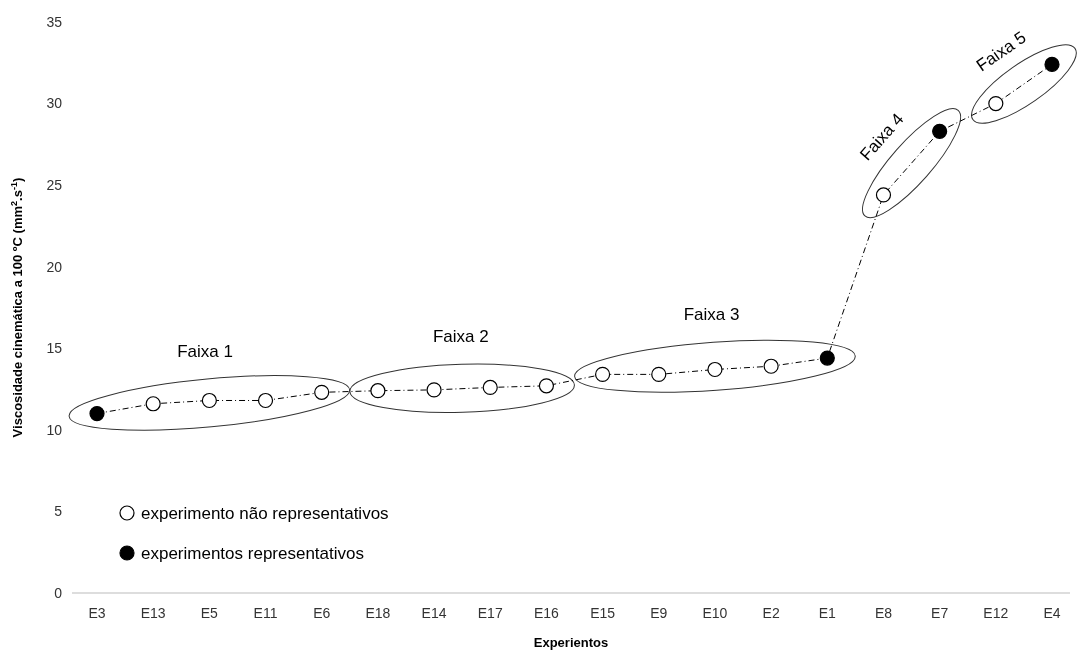 The width and height of the screenshot is (1082, 657). I want to click on x-tick-label: E12, so click(996, 613).